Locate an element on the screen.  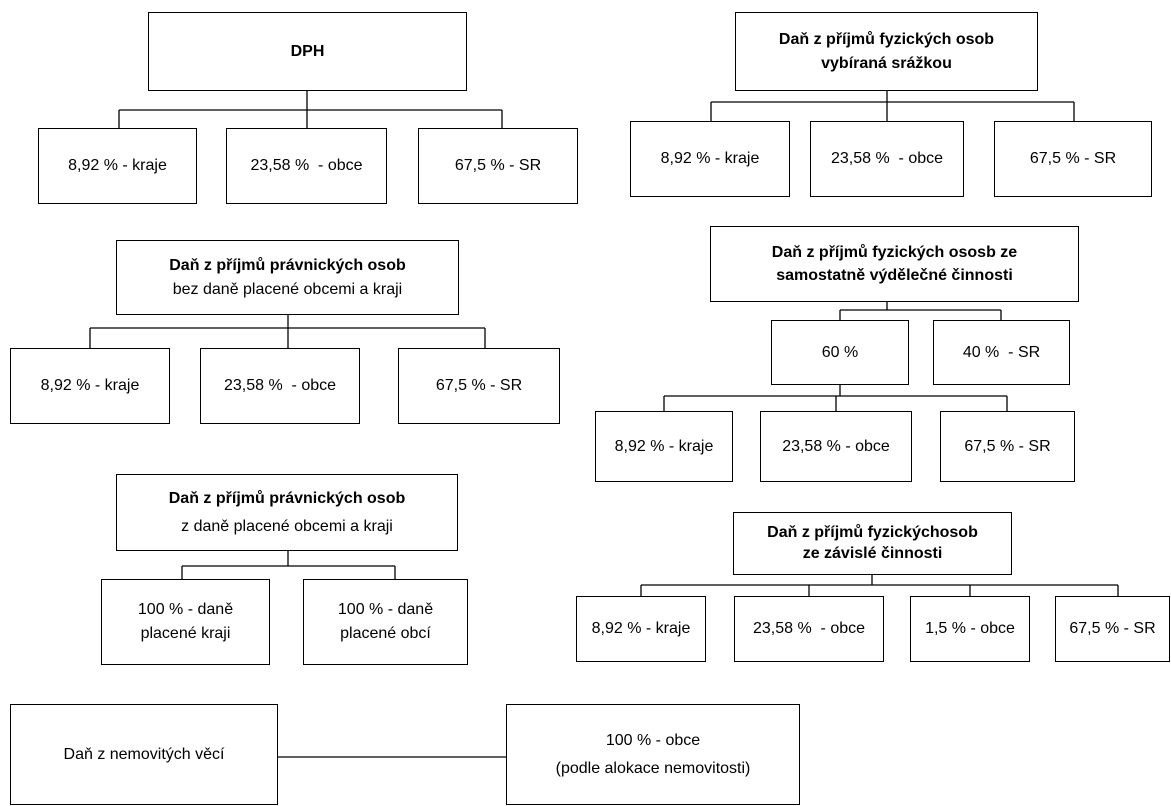
label: (podle alokace nemovitosti) is located at coordinates (653, 768).